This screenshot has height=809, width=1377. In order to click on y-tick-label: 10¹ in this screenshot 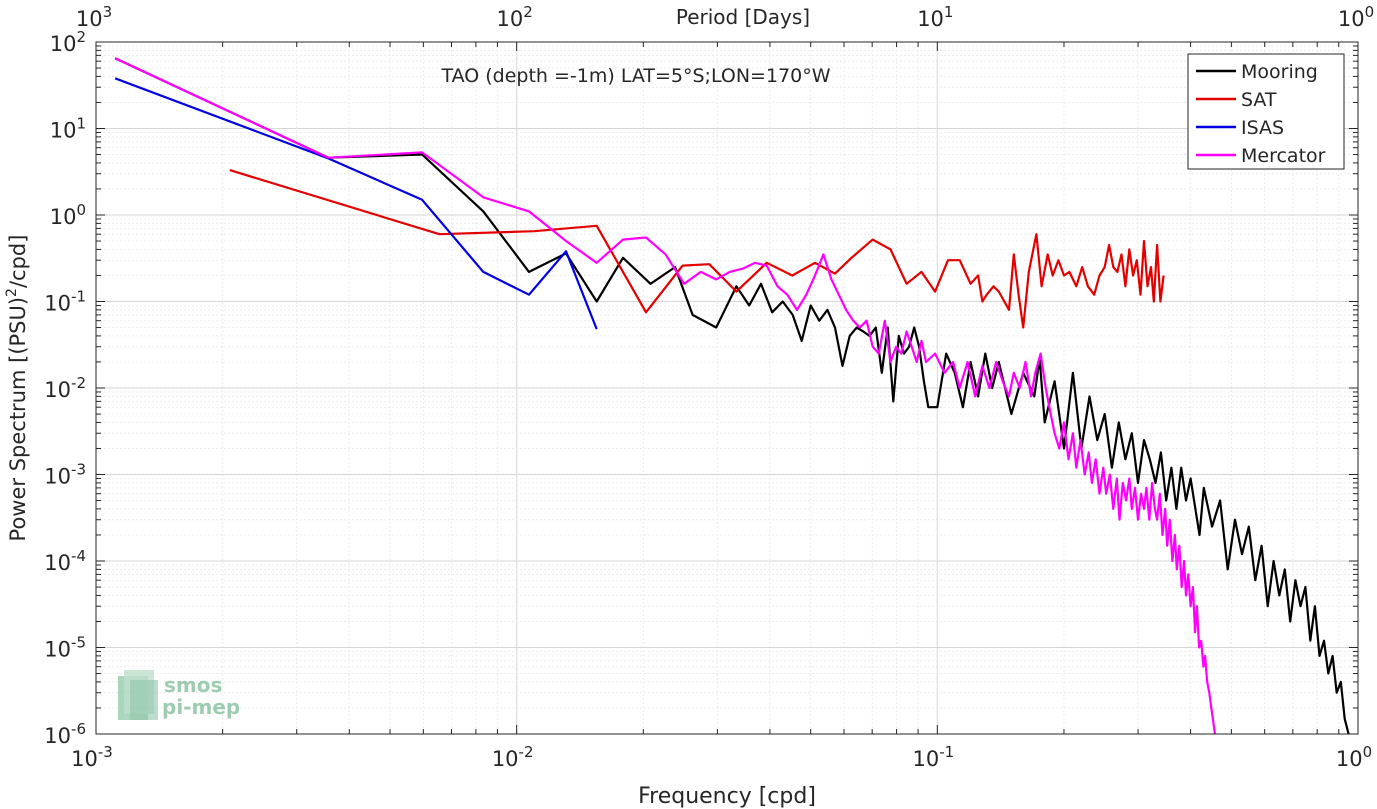, I will do `click(68, 129)`.